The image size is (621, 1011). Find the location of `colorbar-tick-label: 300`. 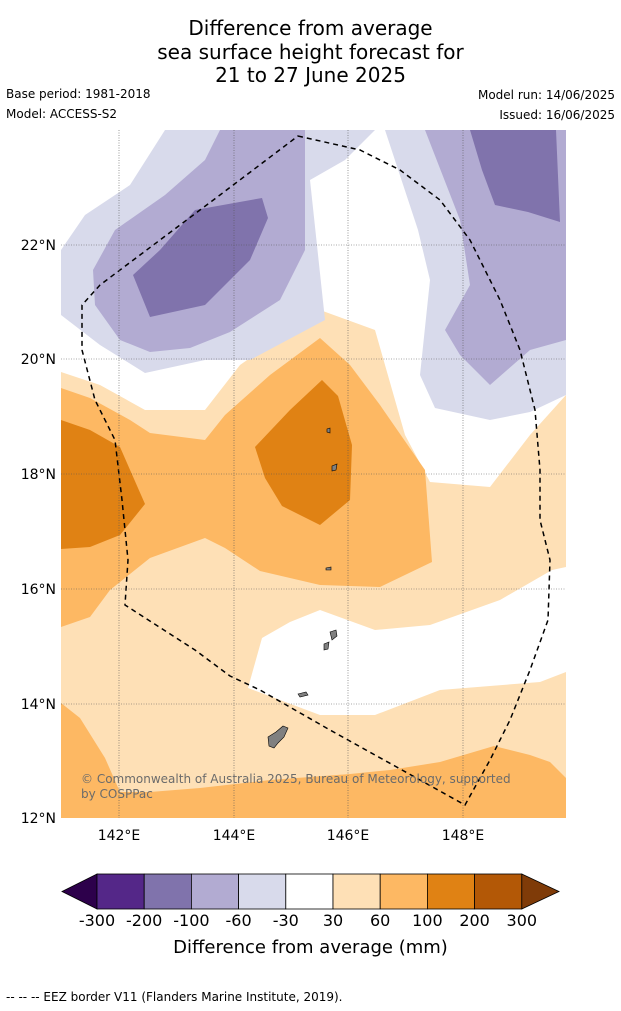

colorbar-tick-label: 300 is located at coordinates (522, 920).